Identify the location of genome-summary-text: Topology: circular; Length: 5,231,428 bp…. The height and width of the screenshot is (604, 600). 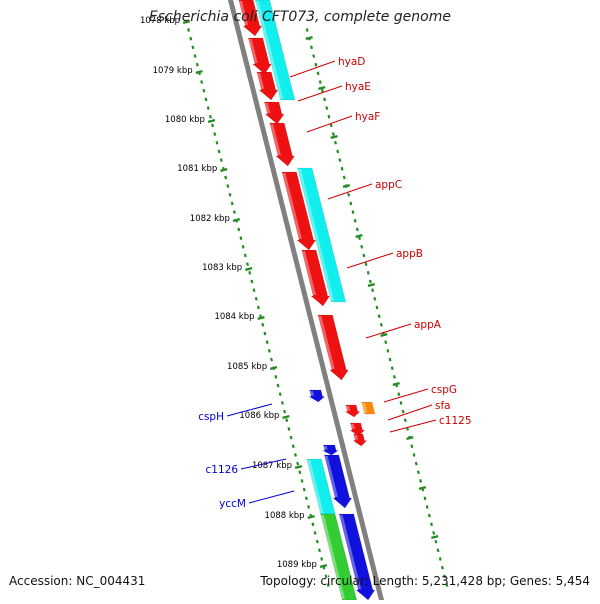
(425, 581).